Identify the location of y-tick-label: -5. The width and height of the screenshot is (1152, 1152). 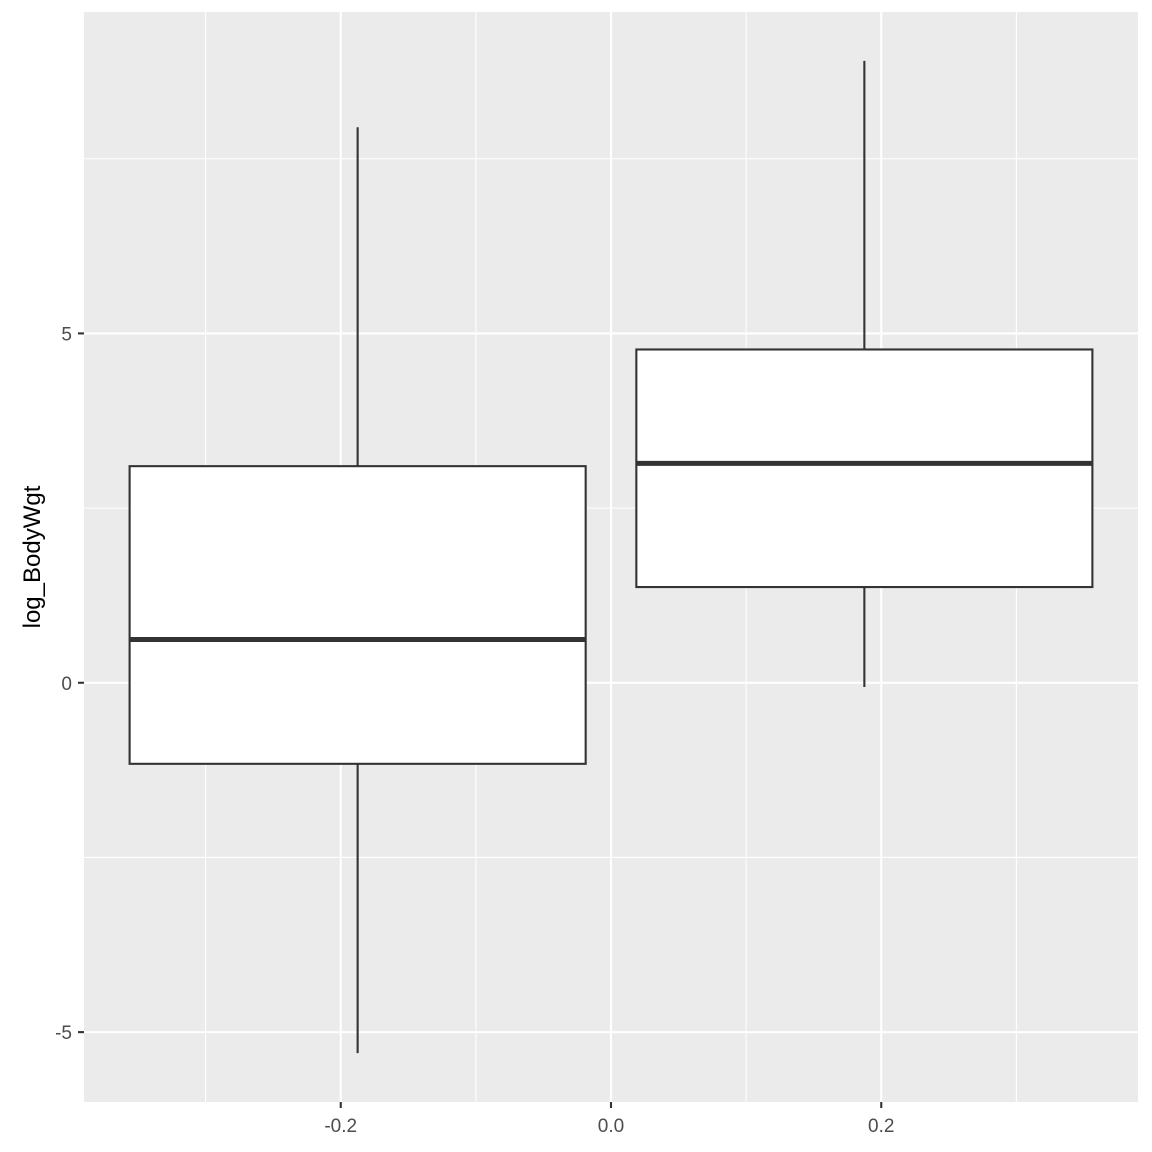
(63, 1033).